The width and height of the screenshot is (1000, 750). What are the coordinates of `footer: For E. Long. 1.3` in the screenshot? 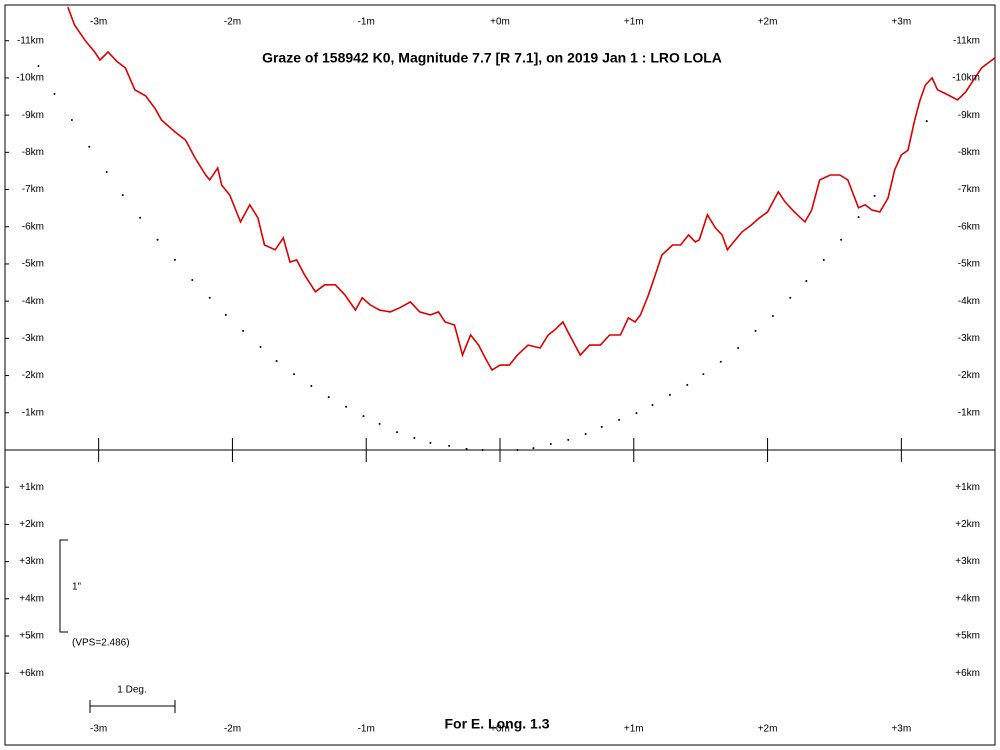 It's located at (496, 724).